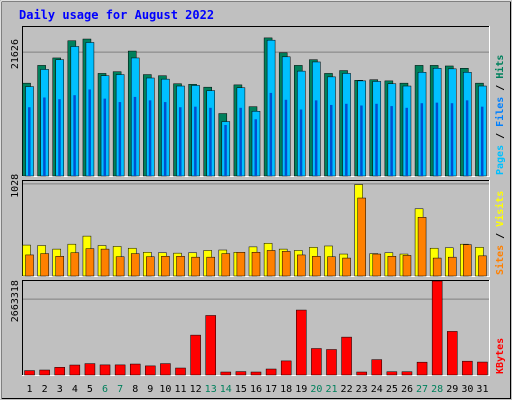  I want to click on x-label-day-11: 11, so click(180, 389).